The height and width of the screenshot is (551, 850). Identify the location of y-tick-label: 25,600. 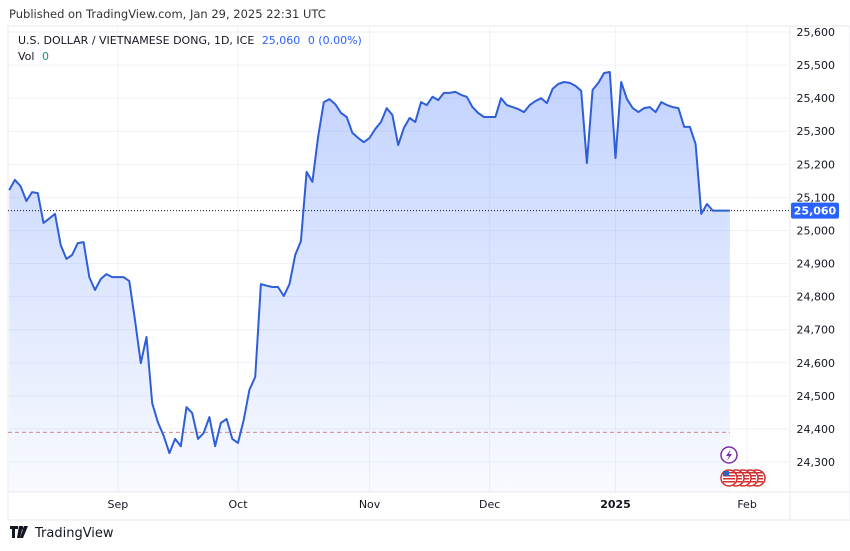
(816, 32).